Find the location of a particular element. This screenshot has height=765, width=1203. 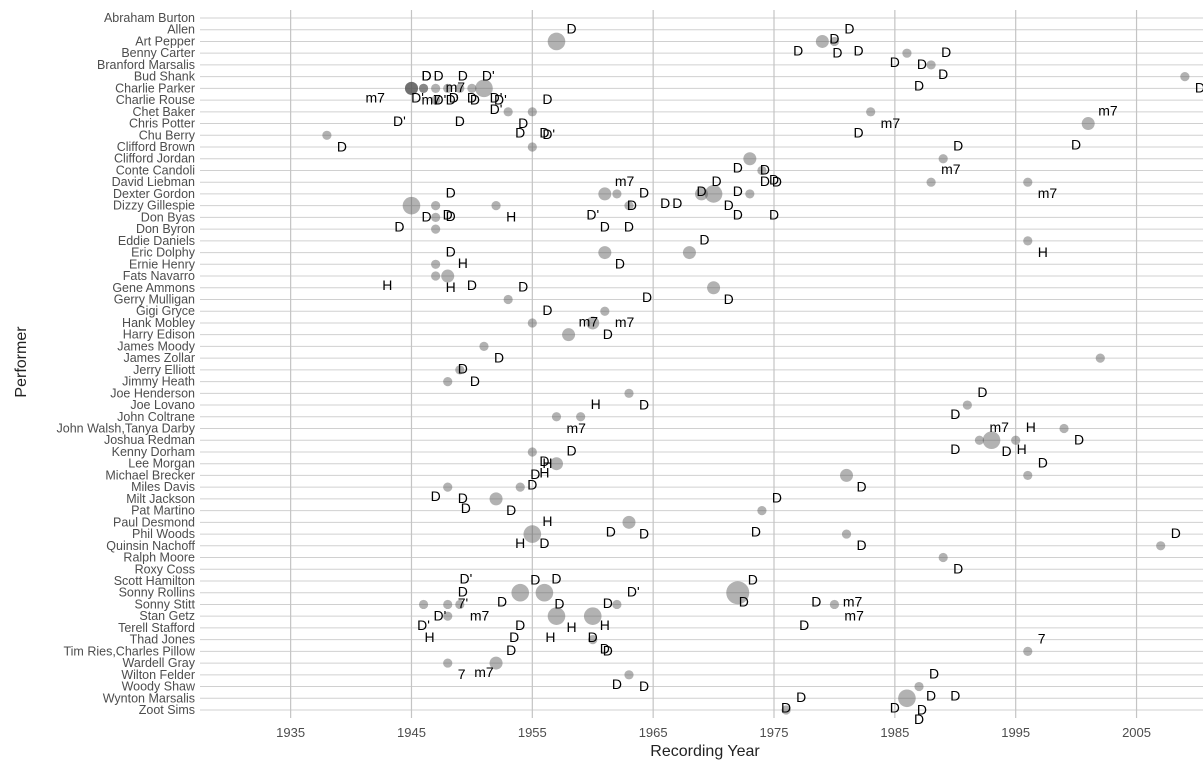

y-tick-label: Gigi Gryce is located at coordinates (165, 311).